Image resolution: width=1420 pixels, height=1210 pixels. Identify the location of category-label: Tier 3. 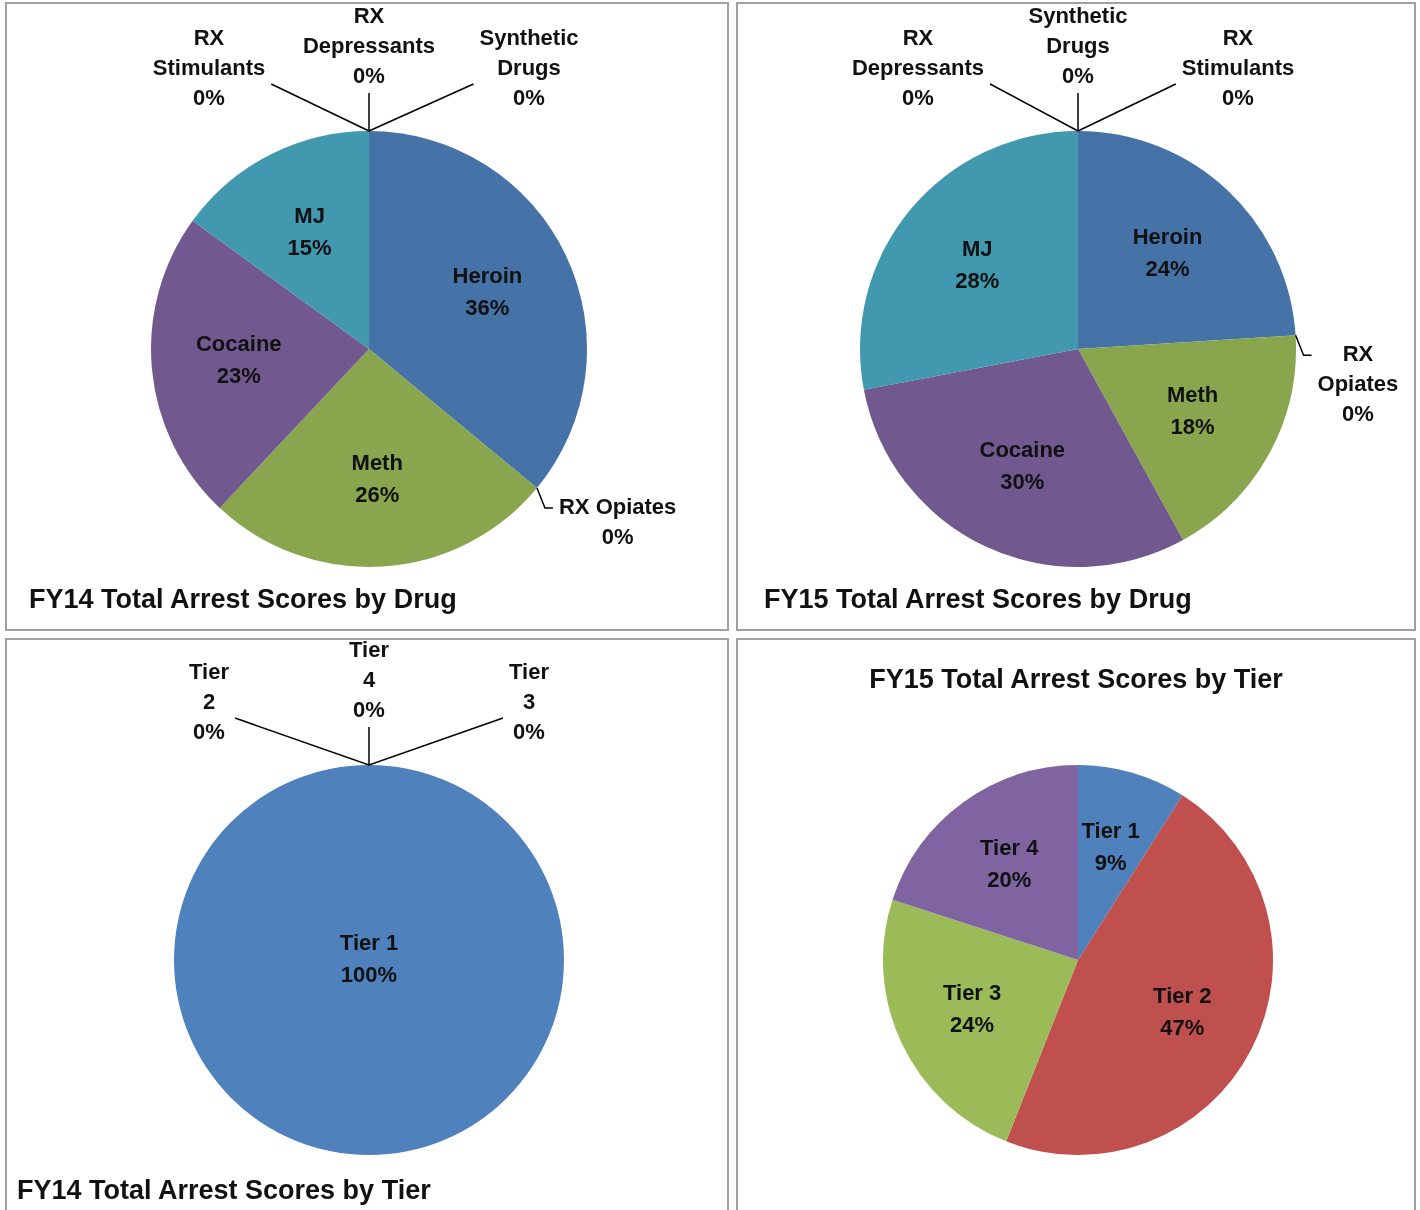
(529, 687).